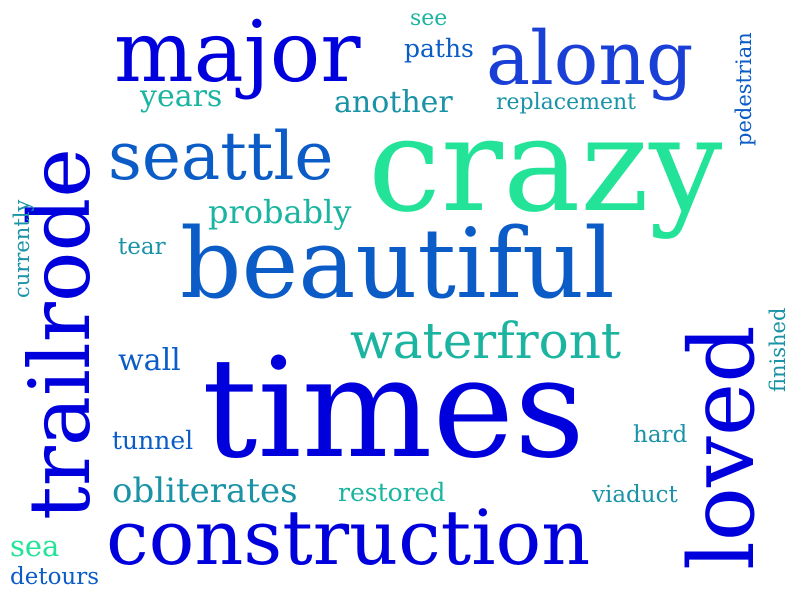  Describe the element at coordinates (348, 537) in the screenshot. I see `word-construction: construction` at that location.